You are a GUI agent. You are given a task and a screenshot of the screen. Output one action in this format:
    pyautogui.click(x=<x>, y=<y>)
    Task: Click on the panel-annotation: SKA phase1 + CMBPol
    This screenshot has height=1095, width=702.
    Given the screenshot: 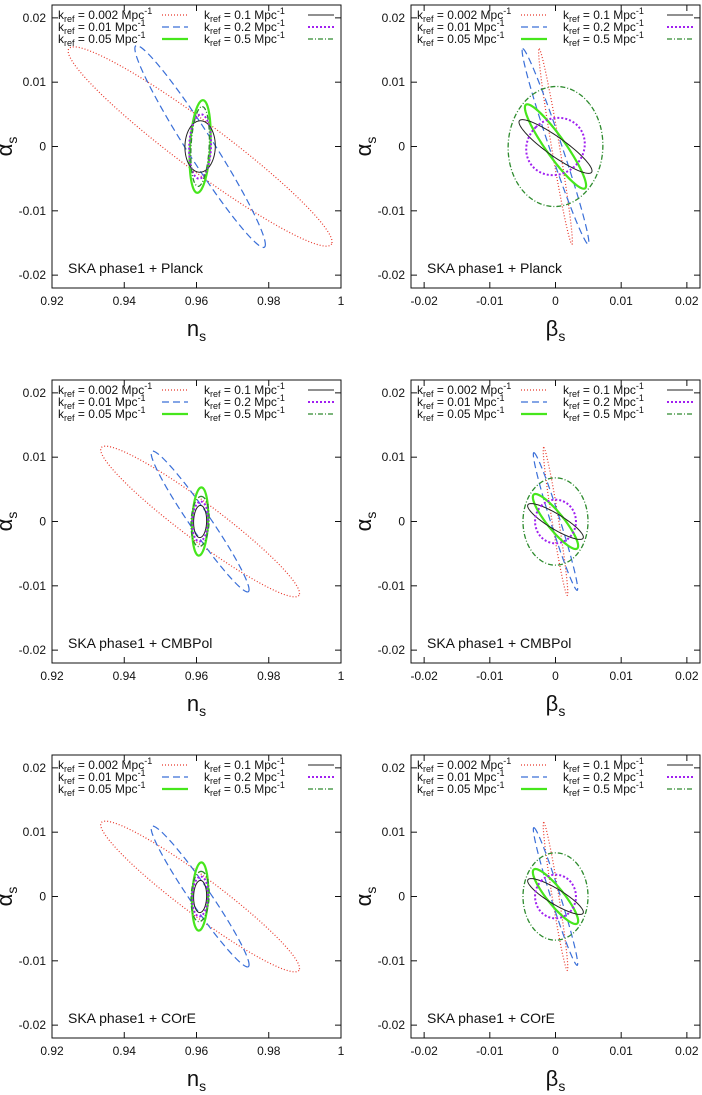 What is the action you would take?
    pyautogui.click(x=499, y=643)
    